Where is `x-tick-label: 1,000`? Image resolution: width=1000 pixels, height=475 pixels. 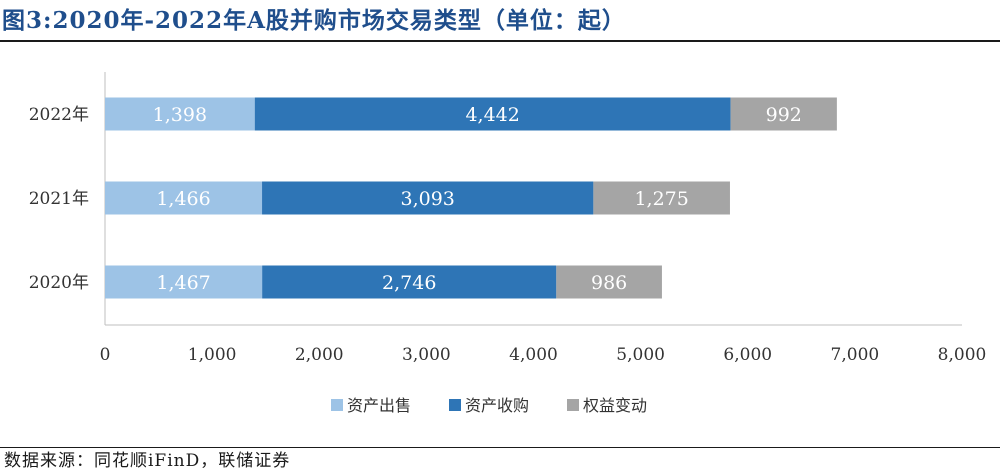 x-tick-label: 1,000 is located at coordinates (212, 355).